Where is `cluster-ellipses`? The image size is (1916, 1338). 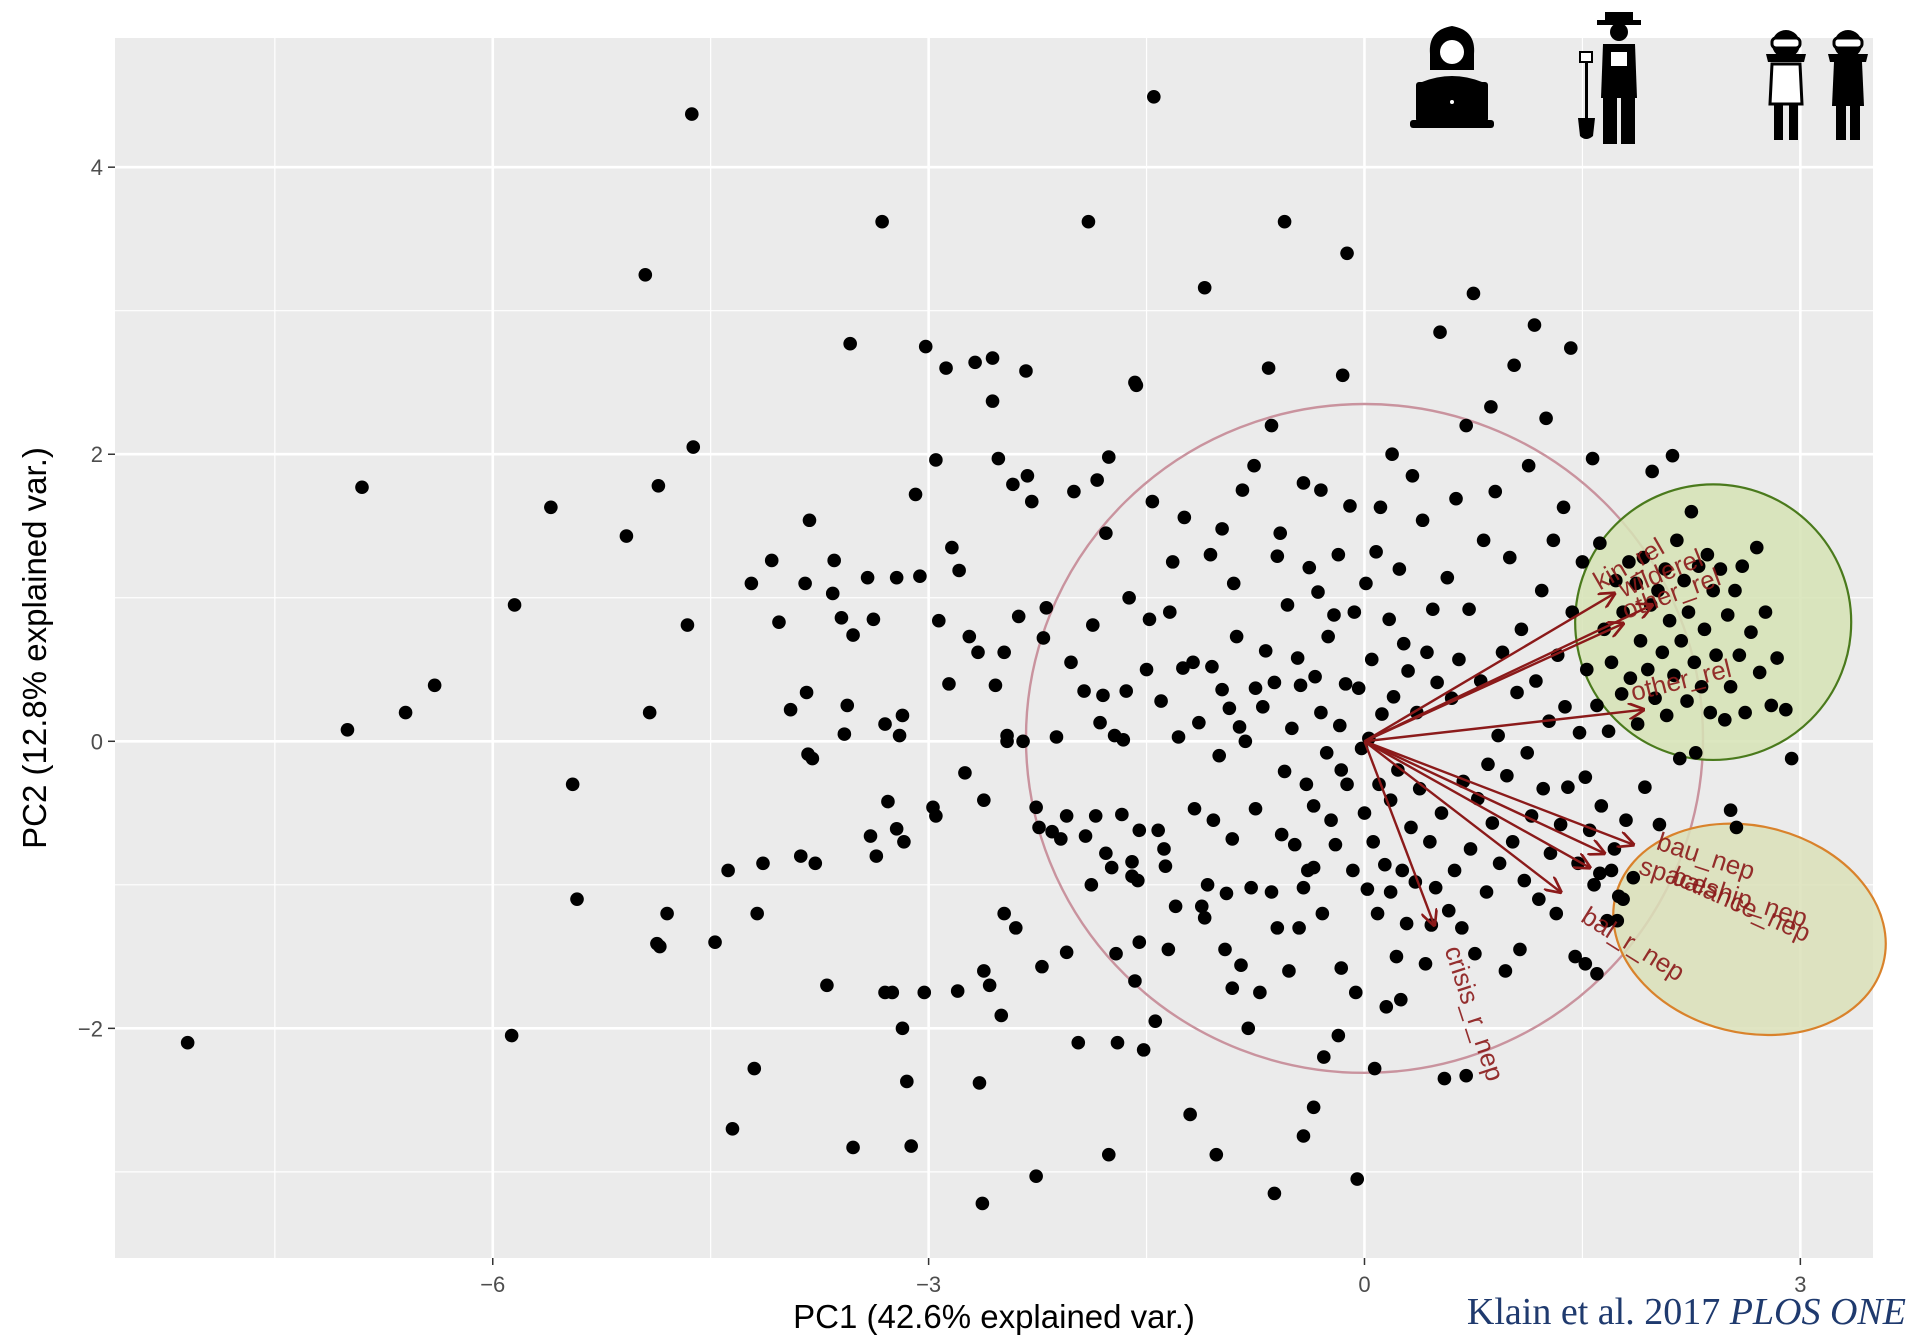
cluster-ellipses is located at coordinates (1730, 760).